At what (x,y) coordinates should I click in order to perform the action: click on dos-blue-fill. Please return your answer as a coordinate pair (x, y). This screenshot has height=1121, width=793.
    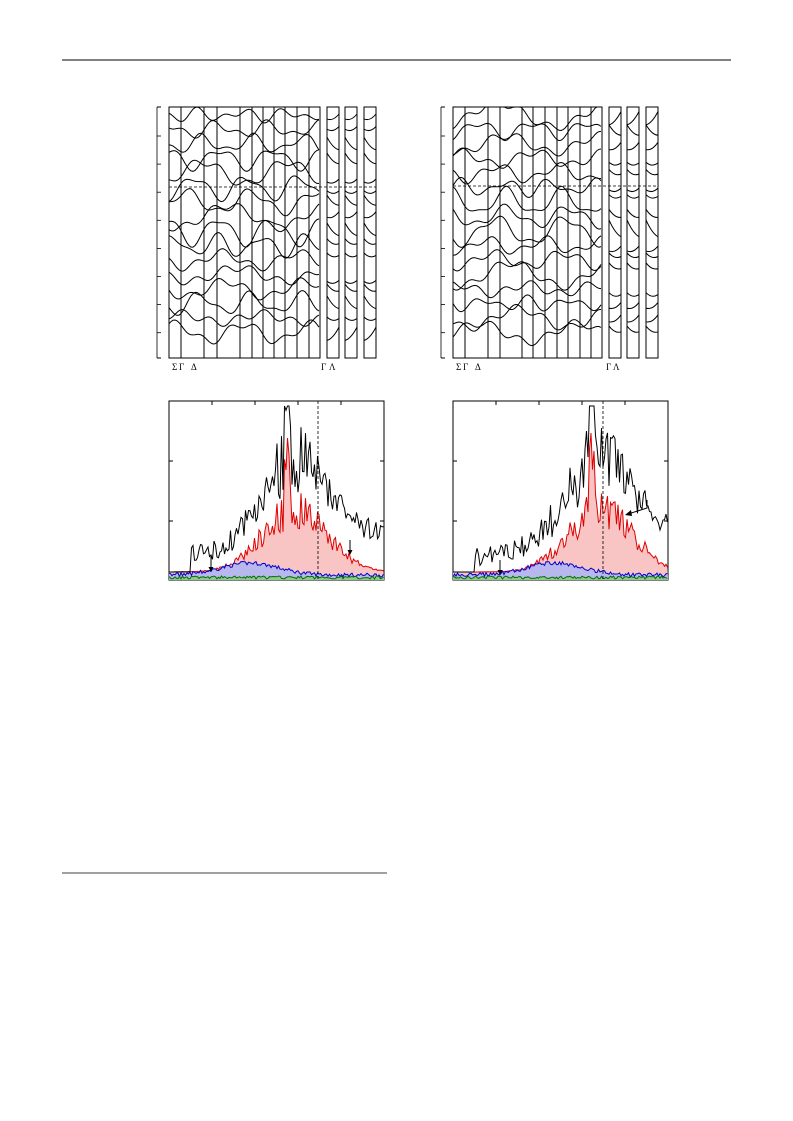
    Looking at the image, I should click on (560, 570).